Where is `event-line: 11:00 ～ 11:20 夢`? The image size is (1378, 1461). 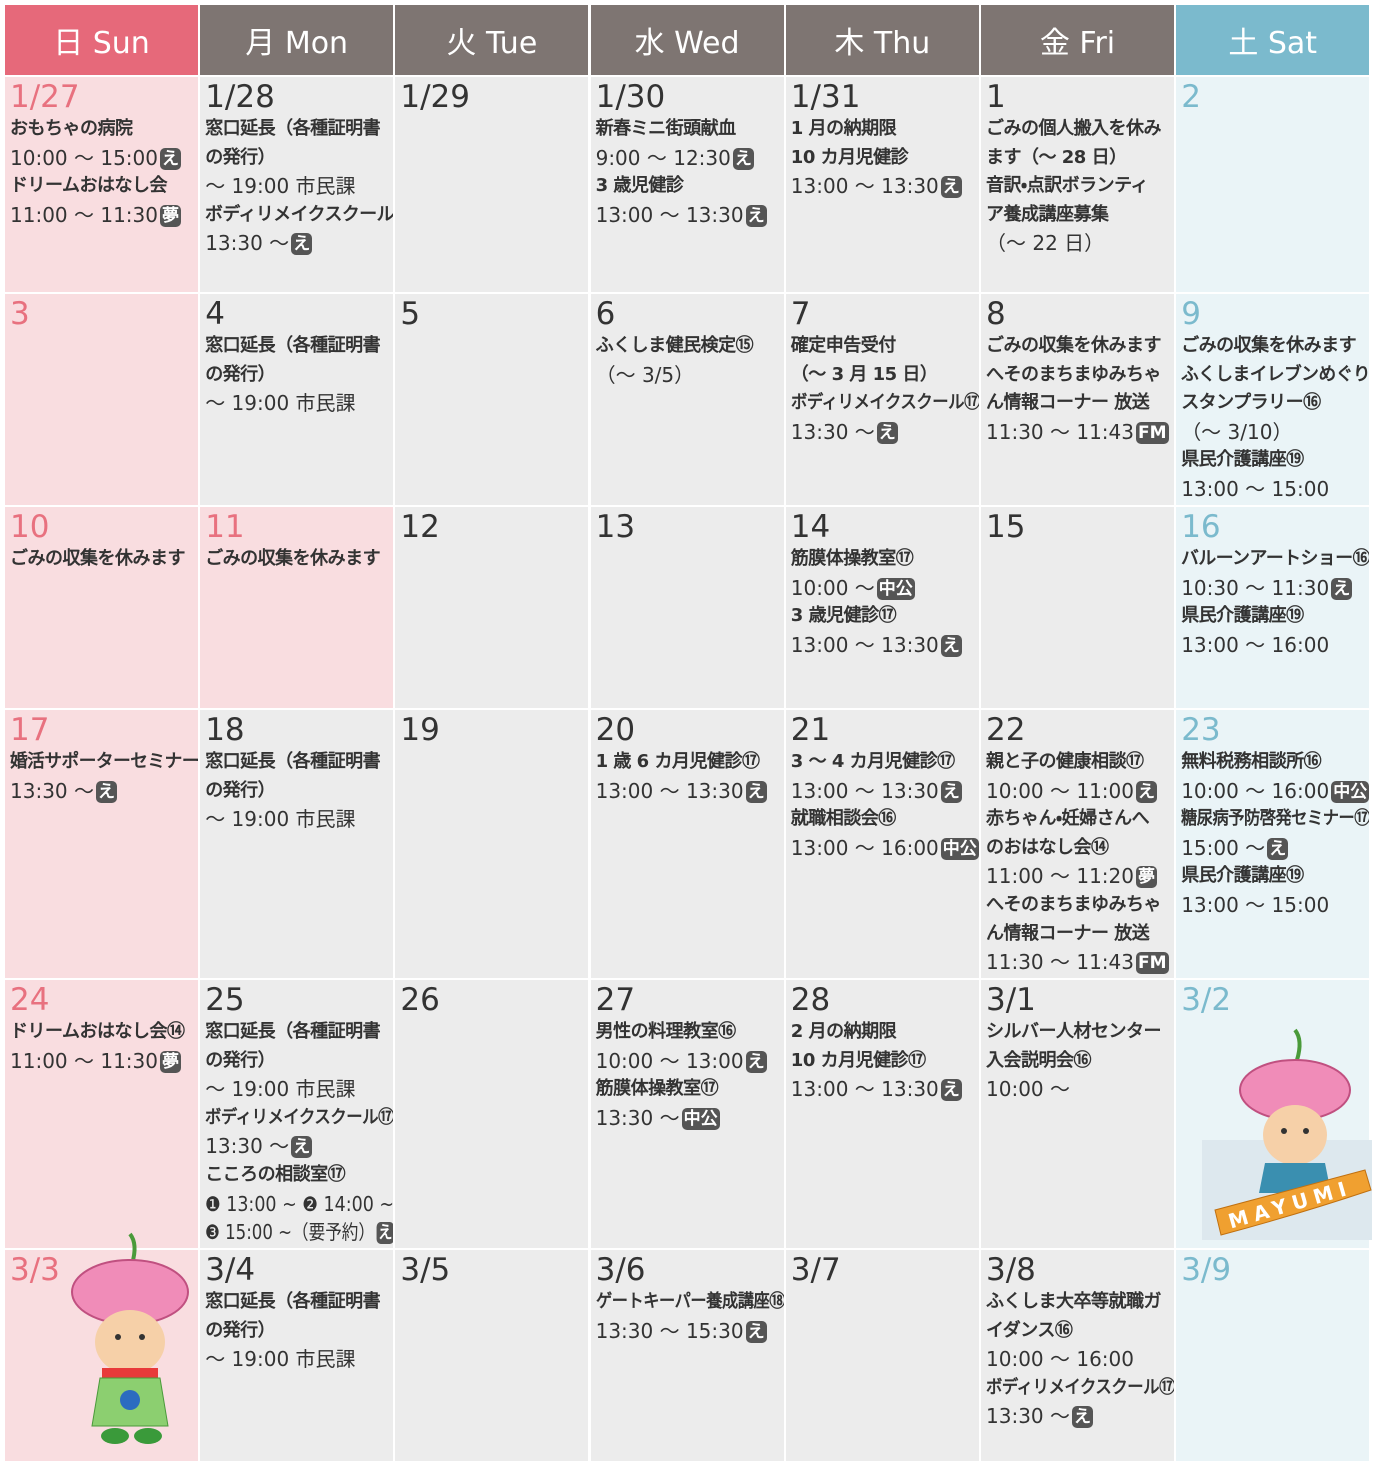
event-line: 11:00 ～ 11:20 夢 is located at coordinates (1071, 876).